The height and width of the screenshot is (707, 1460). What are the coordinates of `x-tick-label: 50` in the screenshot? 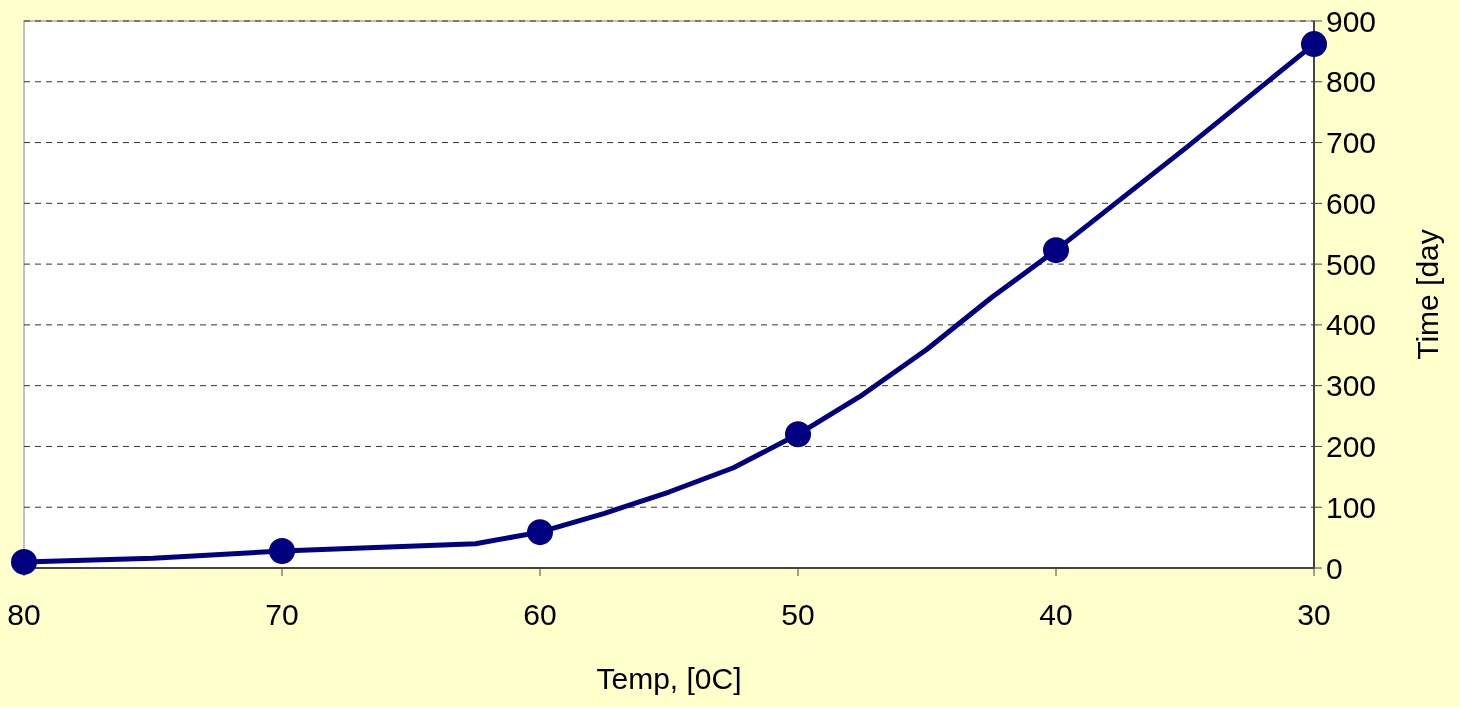 It's located at (798, 614).